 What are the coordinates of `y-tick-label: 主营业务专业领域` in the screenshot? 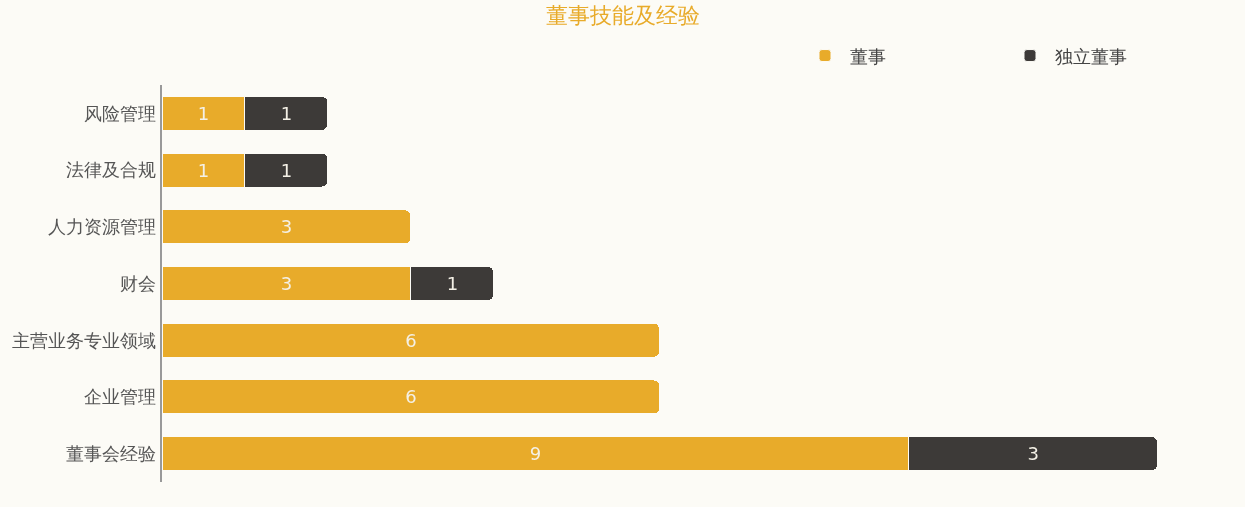 It's located at (84, 340).